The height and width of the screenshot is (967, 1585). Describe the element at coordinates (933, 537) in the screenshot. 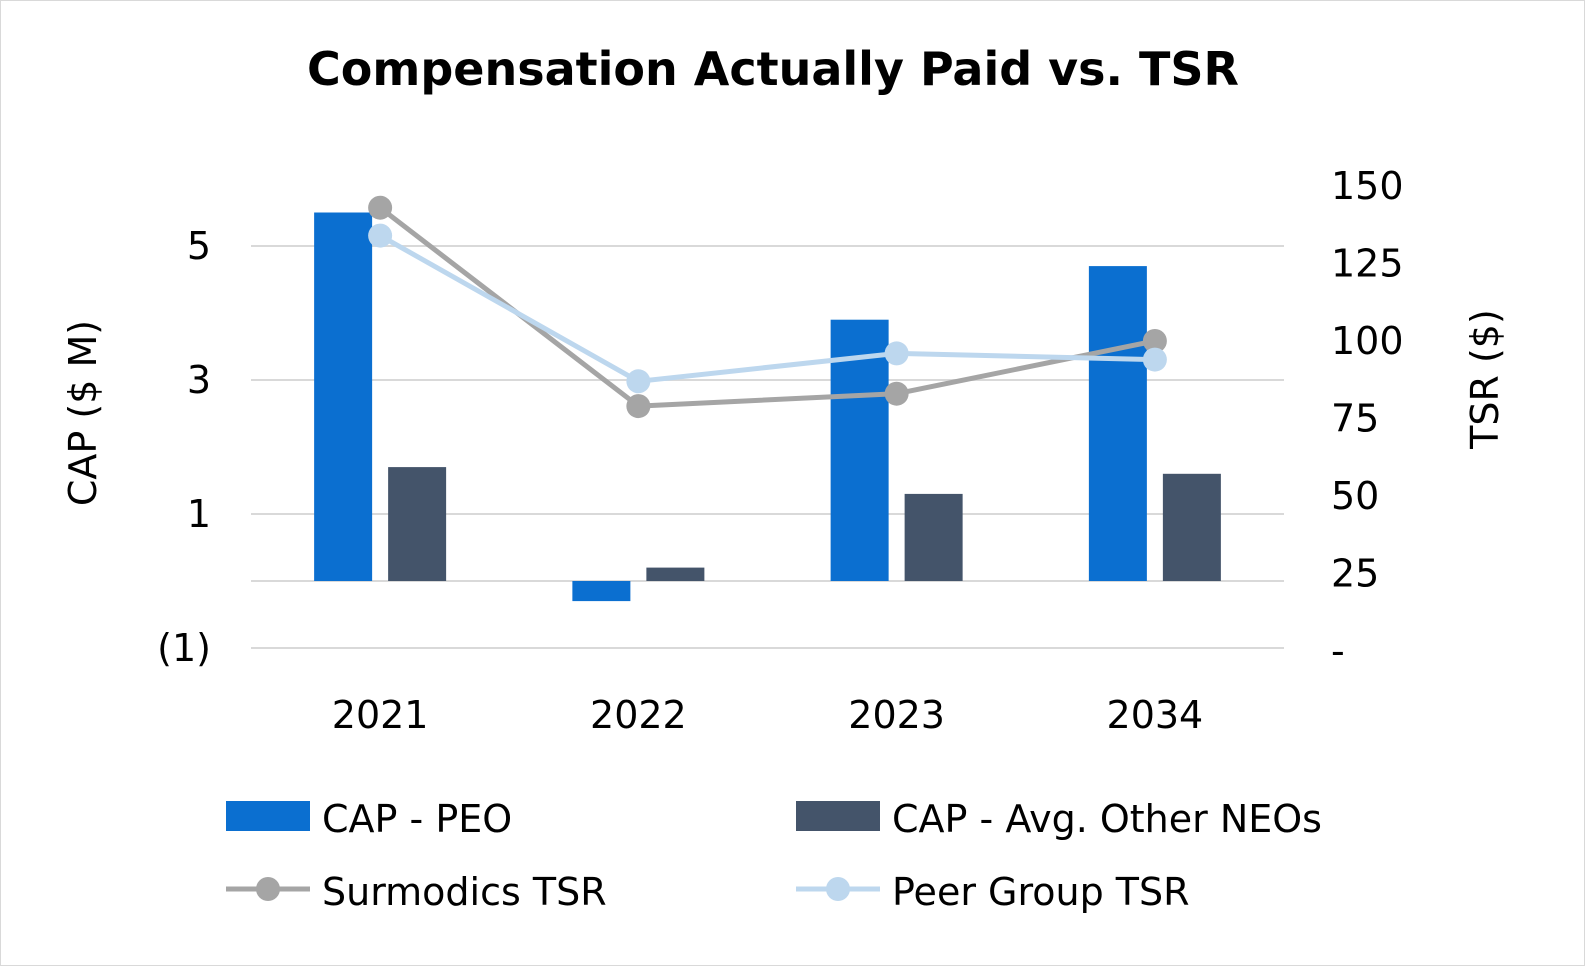

I see `bar-cap-avg-other-neos-2023` at that location.